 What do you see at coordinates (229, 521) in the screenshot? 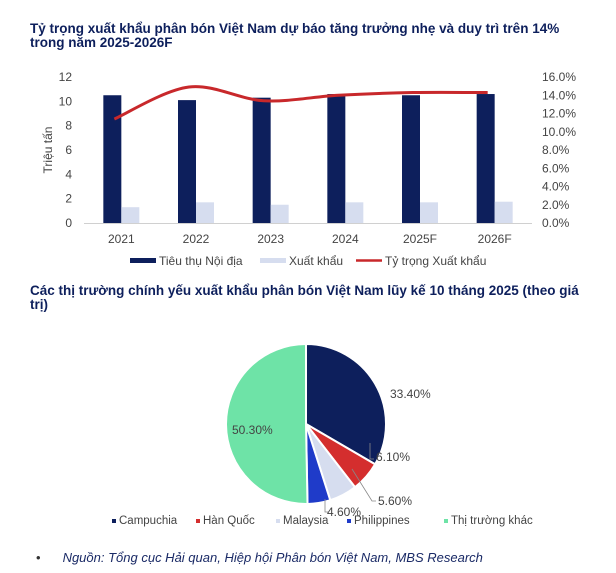
I see `legend-label: Hàn Quốc` at bounding box center [229, 521].